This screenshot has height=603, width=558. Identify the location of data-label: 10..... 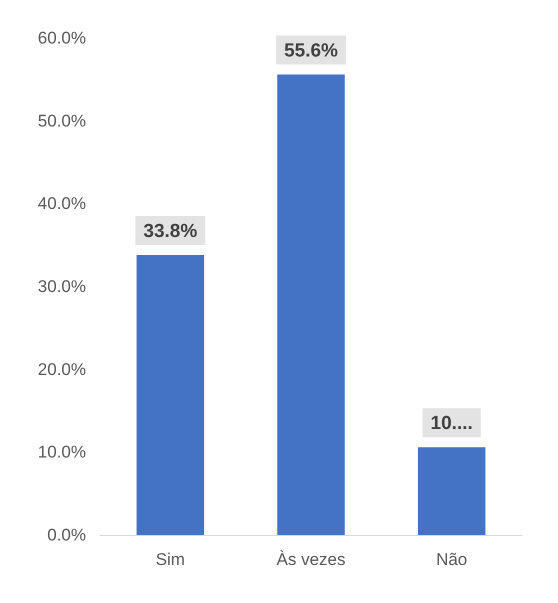
(451, 423).